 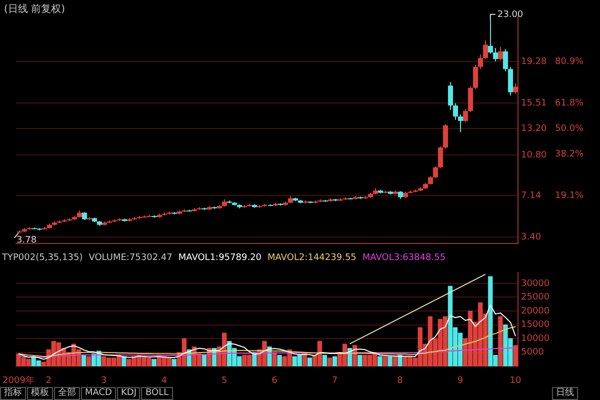 I want to click on y-tick-label: 10.80, so click(x=534, y=155).